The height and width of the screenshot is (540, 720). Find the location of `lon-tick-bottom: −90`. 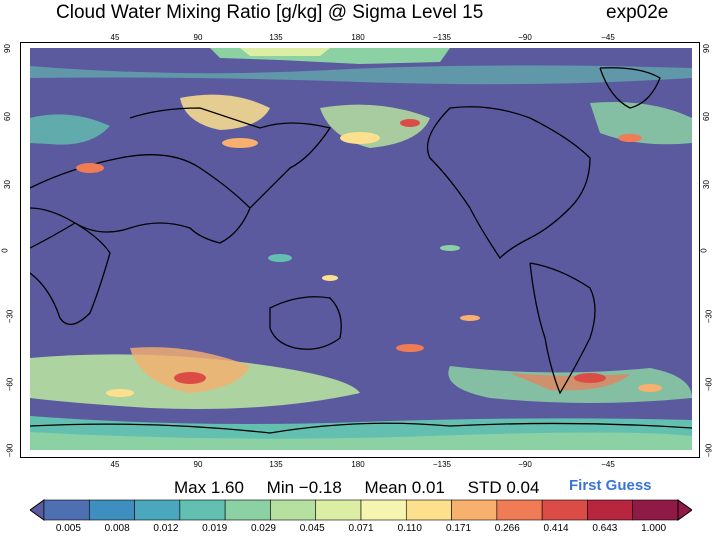

lon-tick-bottom: −90 is located at coordinates (525, 464).